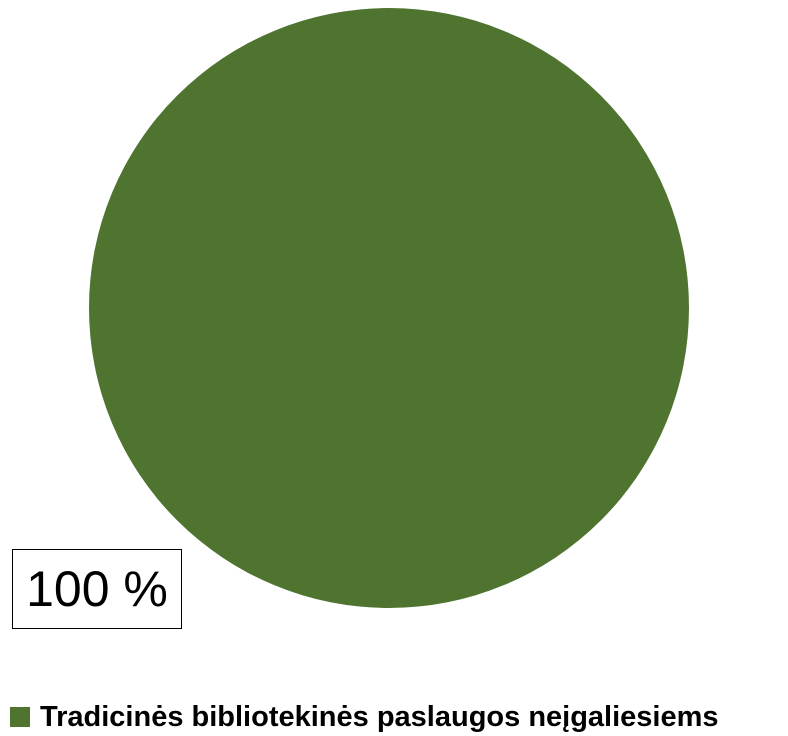 The height and width of the screenshot is (736, 788). What do you see at coordinates (20, 717) in the screenshot?
I see `legend-swatch` at bounding box center [20, 717].